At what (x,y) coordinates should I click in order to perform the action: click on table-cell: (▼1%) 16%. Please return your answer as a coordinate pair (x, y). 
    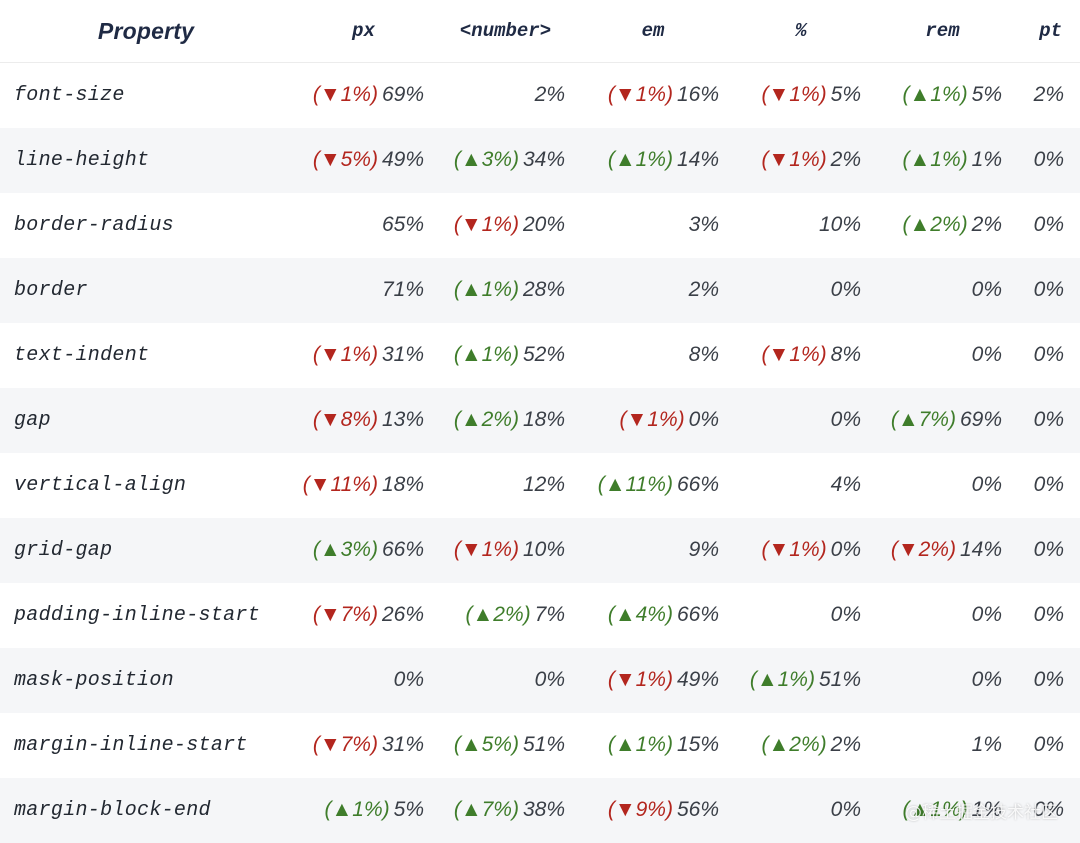
    Looking at the image, I should click on (653, 95).